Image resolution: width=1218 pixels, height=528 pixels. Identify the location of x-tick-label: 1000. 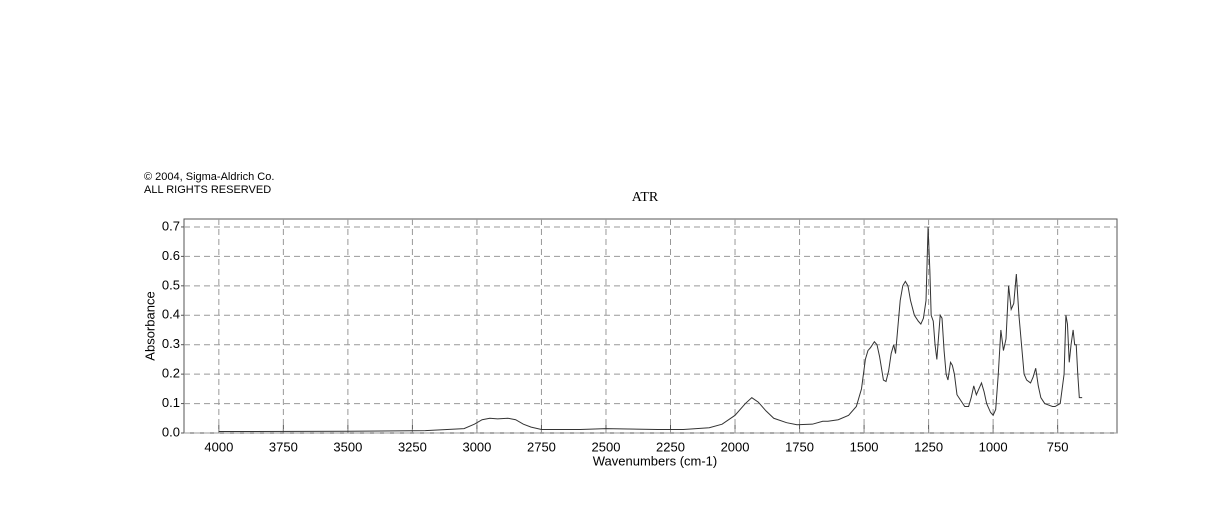
(993, 446).